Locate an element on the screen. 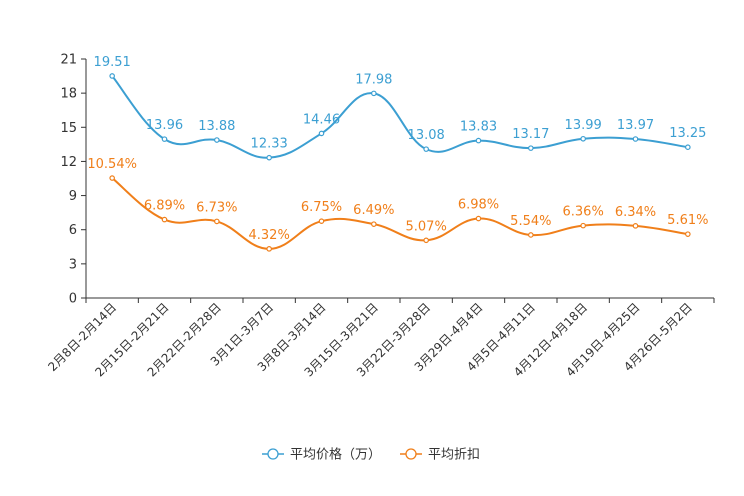 The image size is (744, 496). y-axis: 0 3 6 9 12 15 18 21 is located at coordinates (73, 180).